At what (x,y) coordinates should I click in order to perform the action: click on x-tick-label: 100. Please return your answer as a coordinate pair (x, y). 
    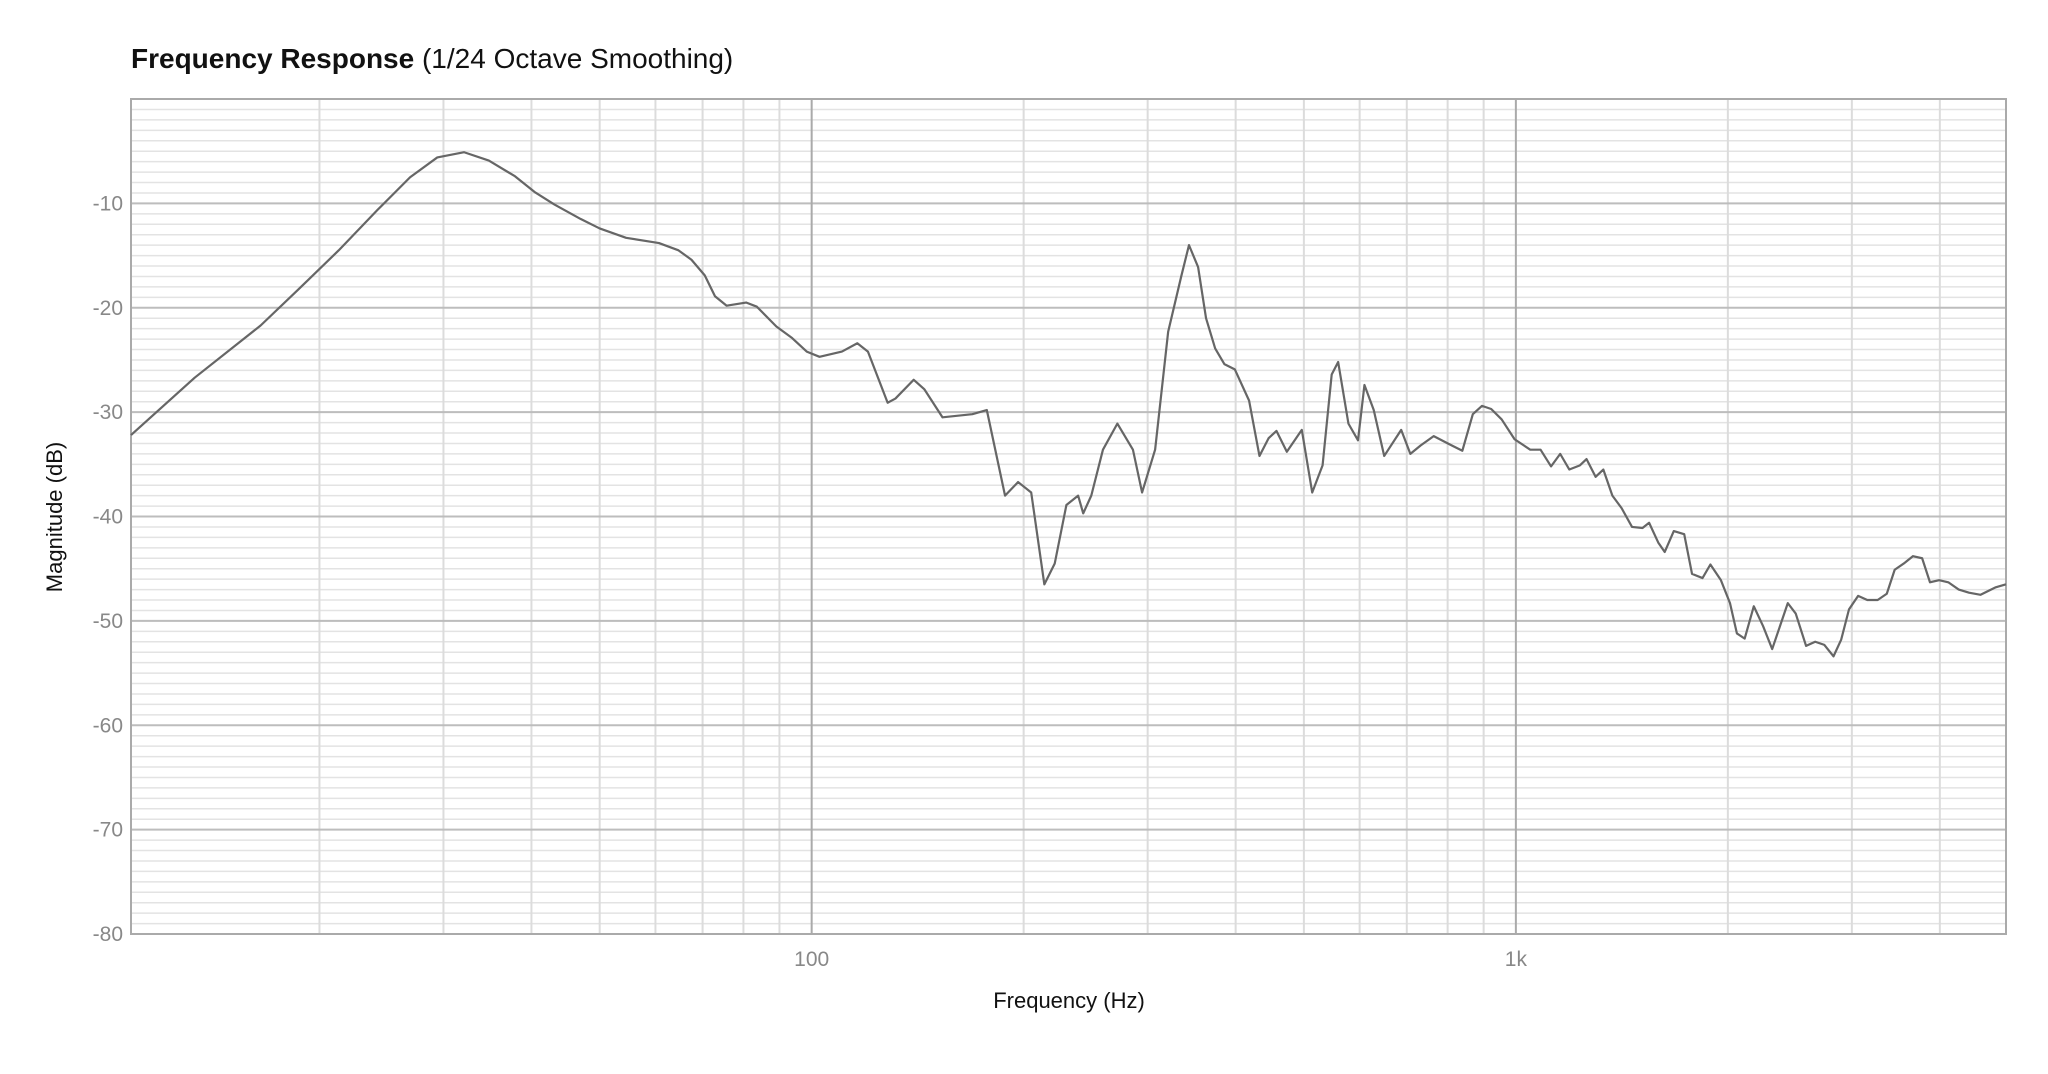
    Looking at the image, I should click on (811, 959).